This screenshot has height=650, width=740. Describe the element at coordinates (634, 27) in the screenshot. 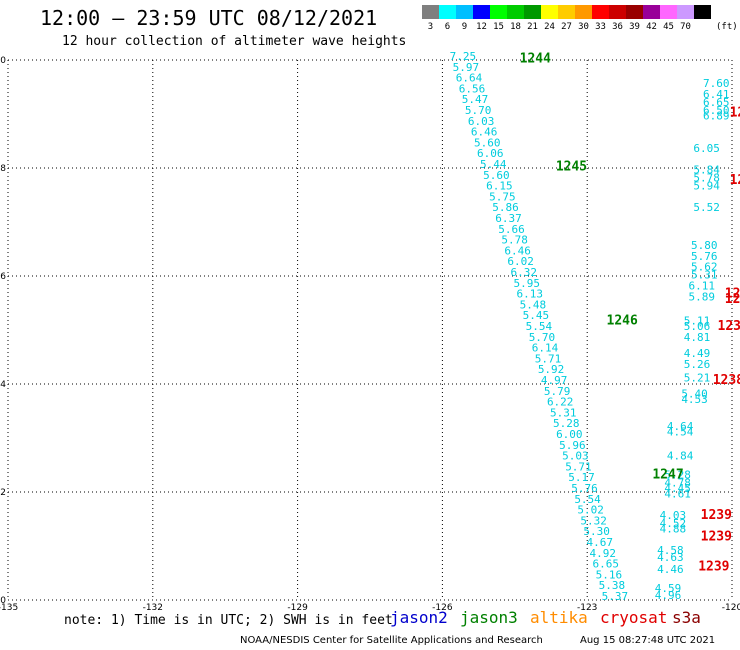

I see `color-scale-label: 39` at that location.